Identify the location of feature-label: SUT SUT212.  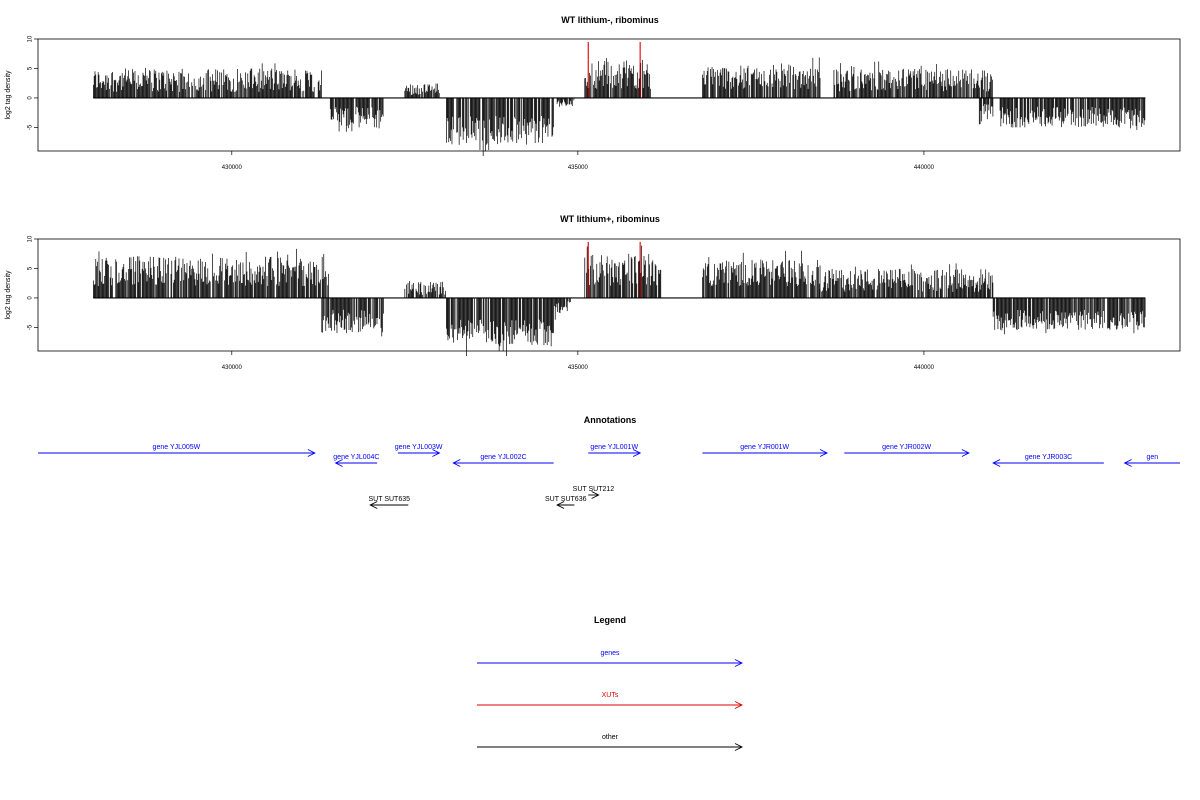
(594, 489).